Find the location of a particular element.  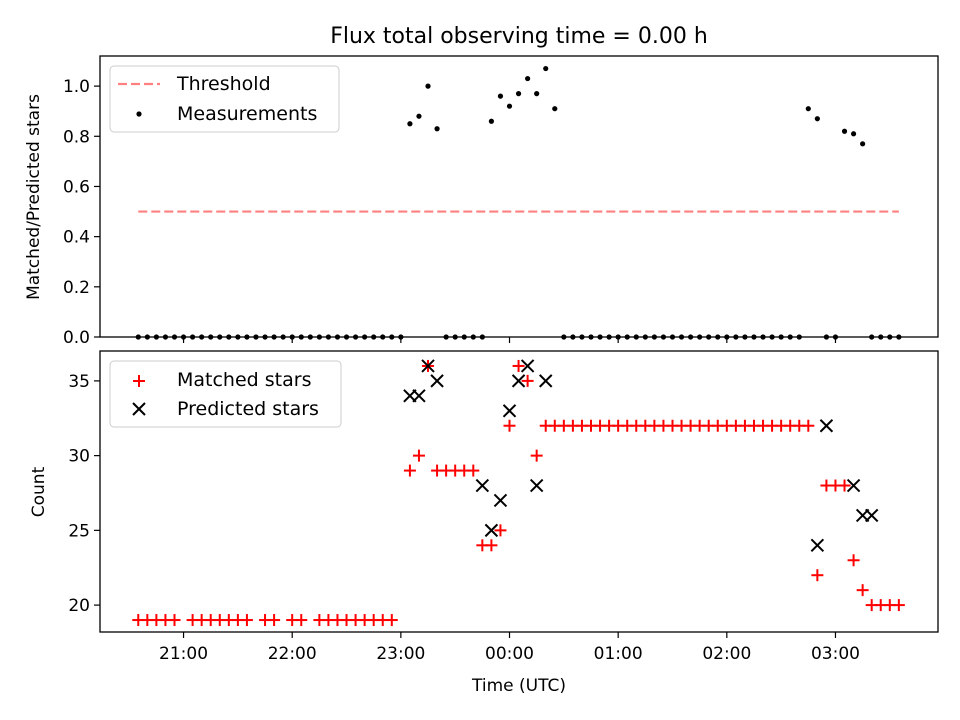

measurements-legend-marker is located at coordinates (139, 114).